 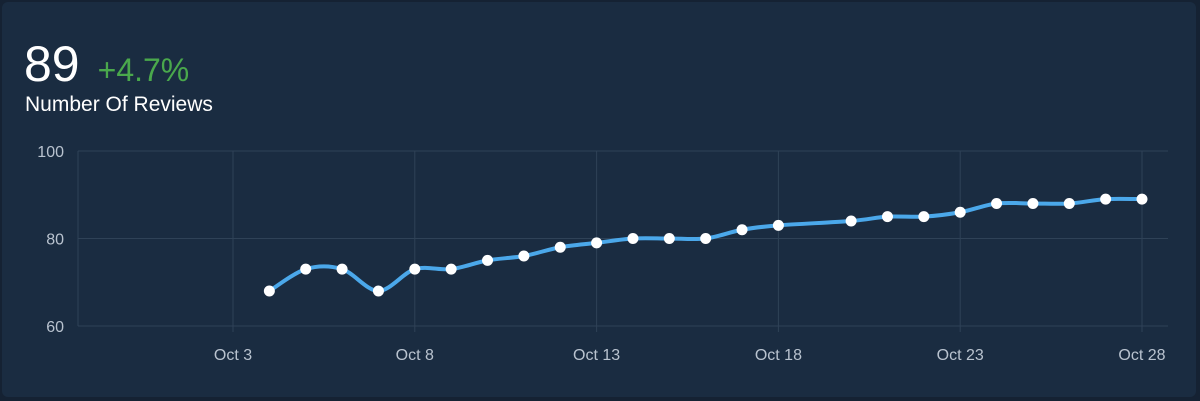 What do you see at coordinates (596, 355) in the screenshot?
I see `x-tick-label: Oct 13` at bounding box center [596, 355].